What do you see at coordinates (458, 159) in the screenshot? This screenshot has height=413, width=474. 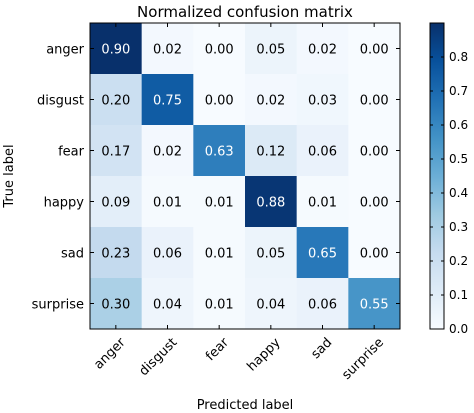 I see `colorbar-tick-label: 0.5` at bounding box center [458, 159].